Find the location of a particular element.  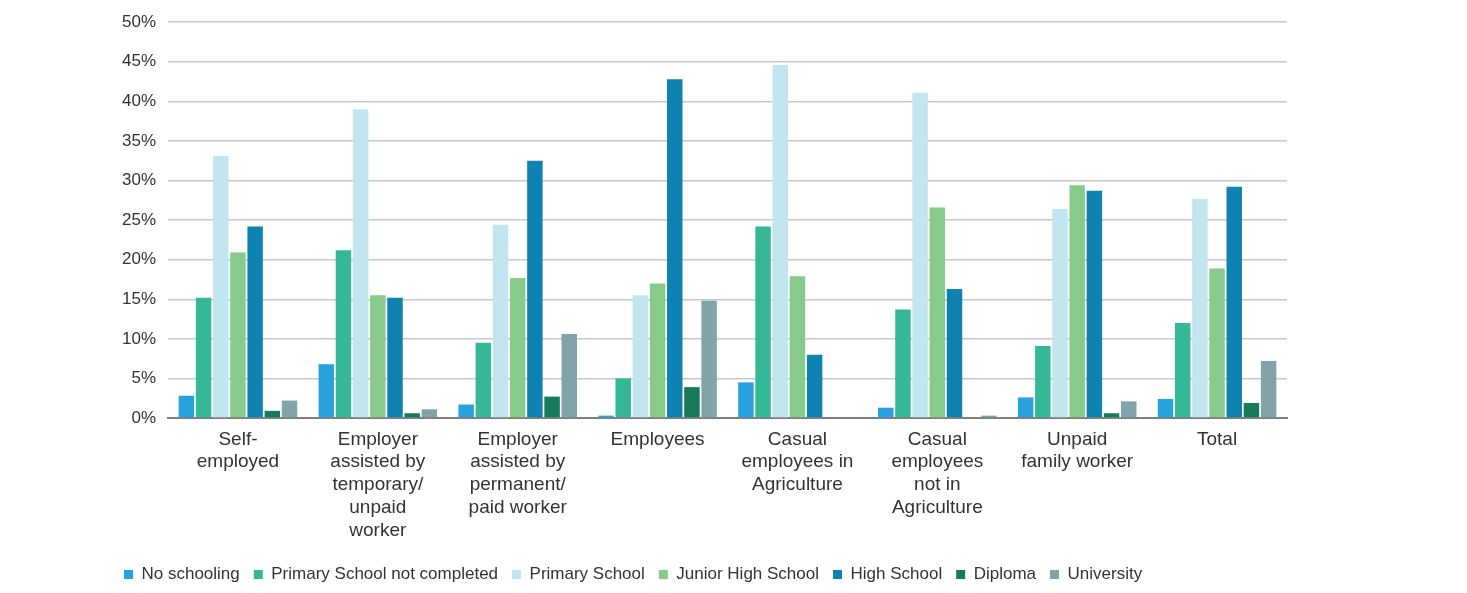

legend-label: Primary School not completed is located at coordinates (385, 574).